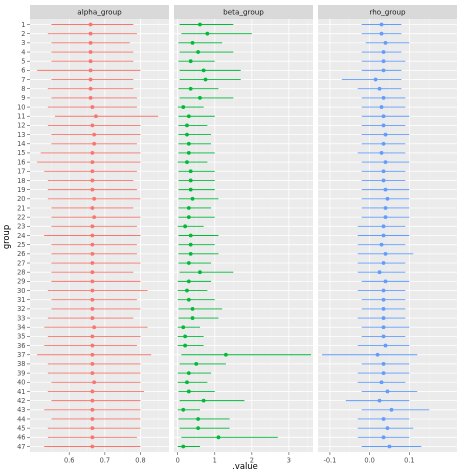 Image resolution: width=474 pixels, height=474 pixels. What do you see at coordinates (21, 162) in the screenshot?
I see `y-tick-label: 16` at bounding box center [21, 162].